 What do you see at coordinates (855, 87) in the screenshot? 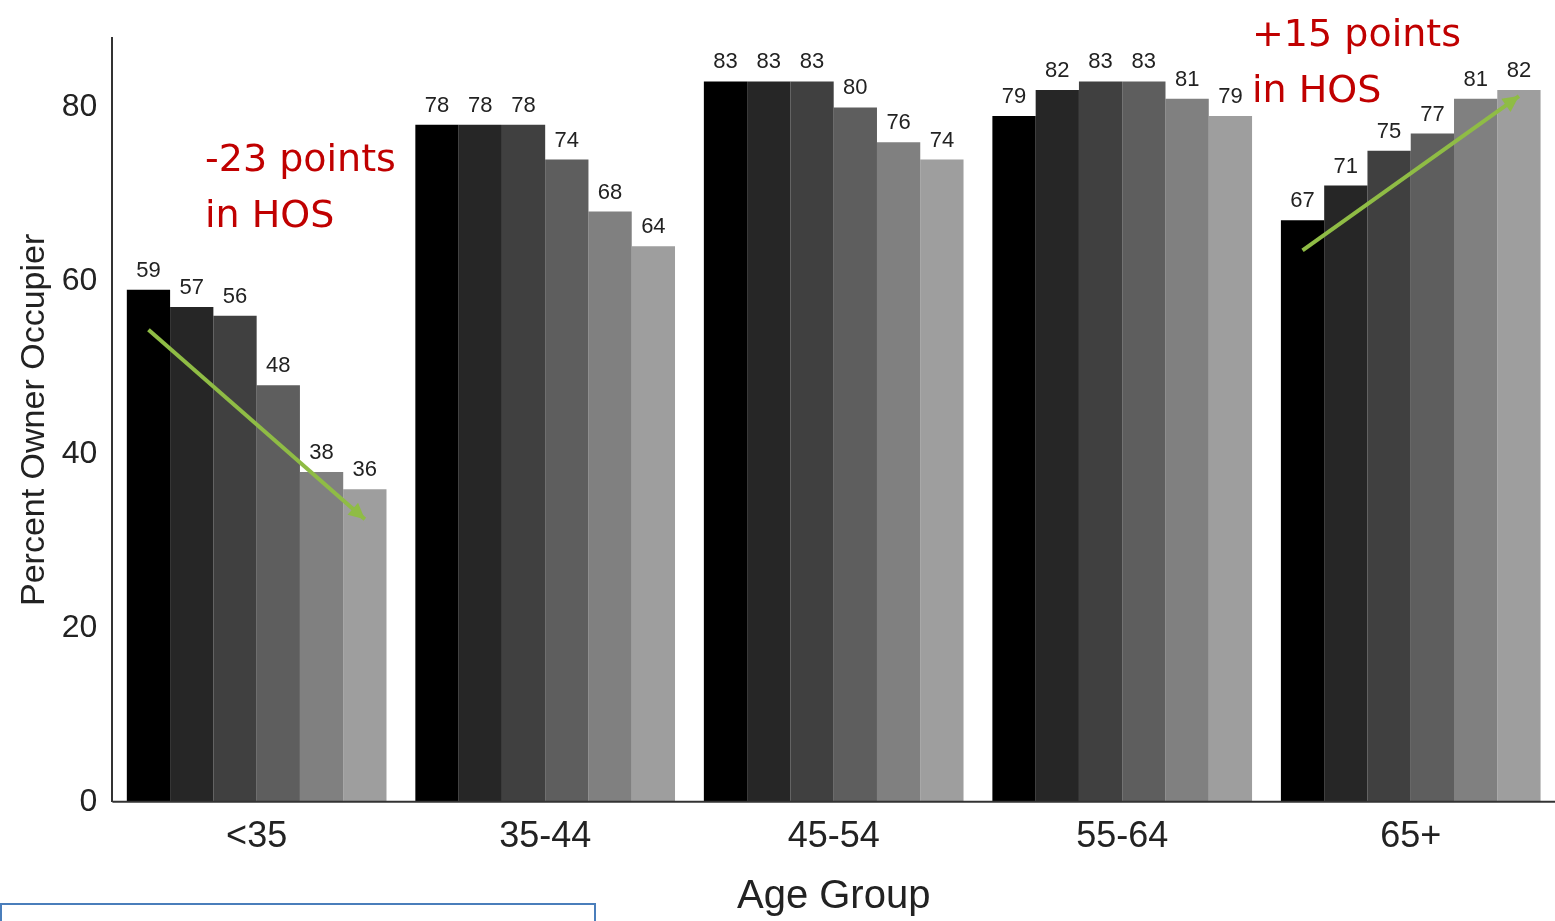
I see `data-label: 80` at bounding box center [855, 87].